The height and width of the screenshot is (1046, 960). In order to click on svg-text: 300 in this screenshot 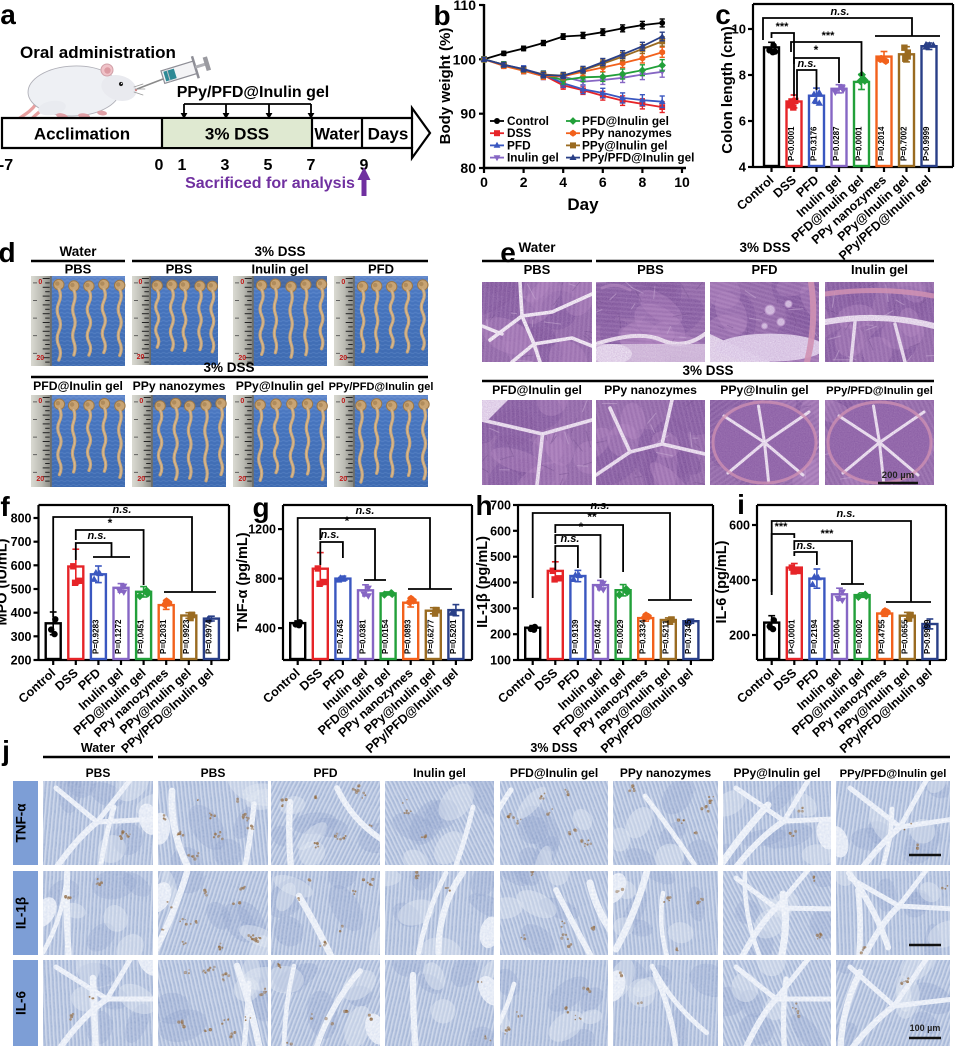, I will do `click(500, 609)`.